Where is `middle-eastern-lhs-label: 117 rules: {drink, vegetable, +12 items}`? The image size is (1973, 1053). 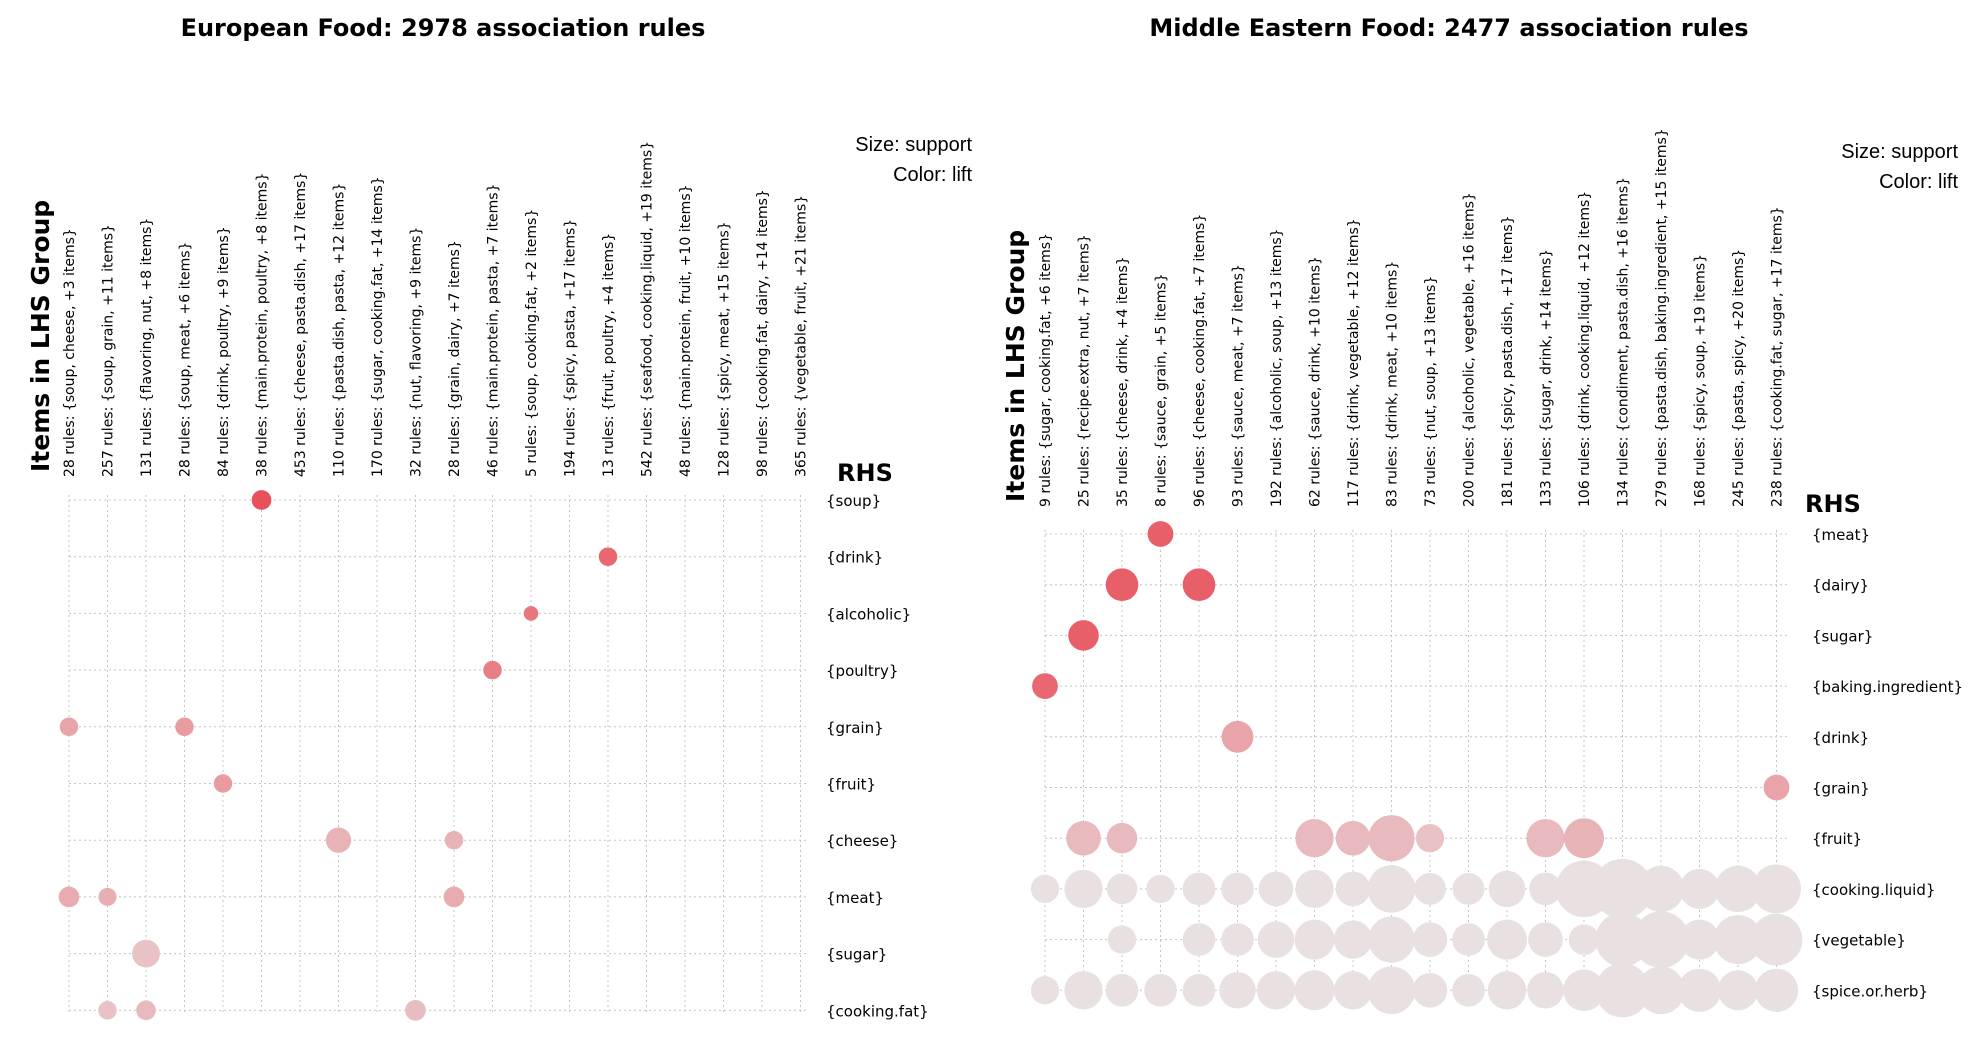
middle-eastern-lhs-label: 117 rules: {drink, vegetable, +12 items} is located at coordinates (1354, 362).